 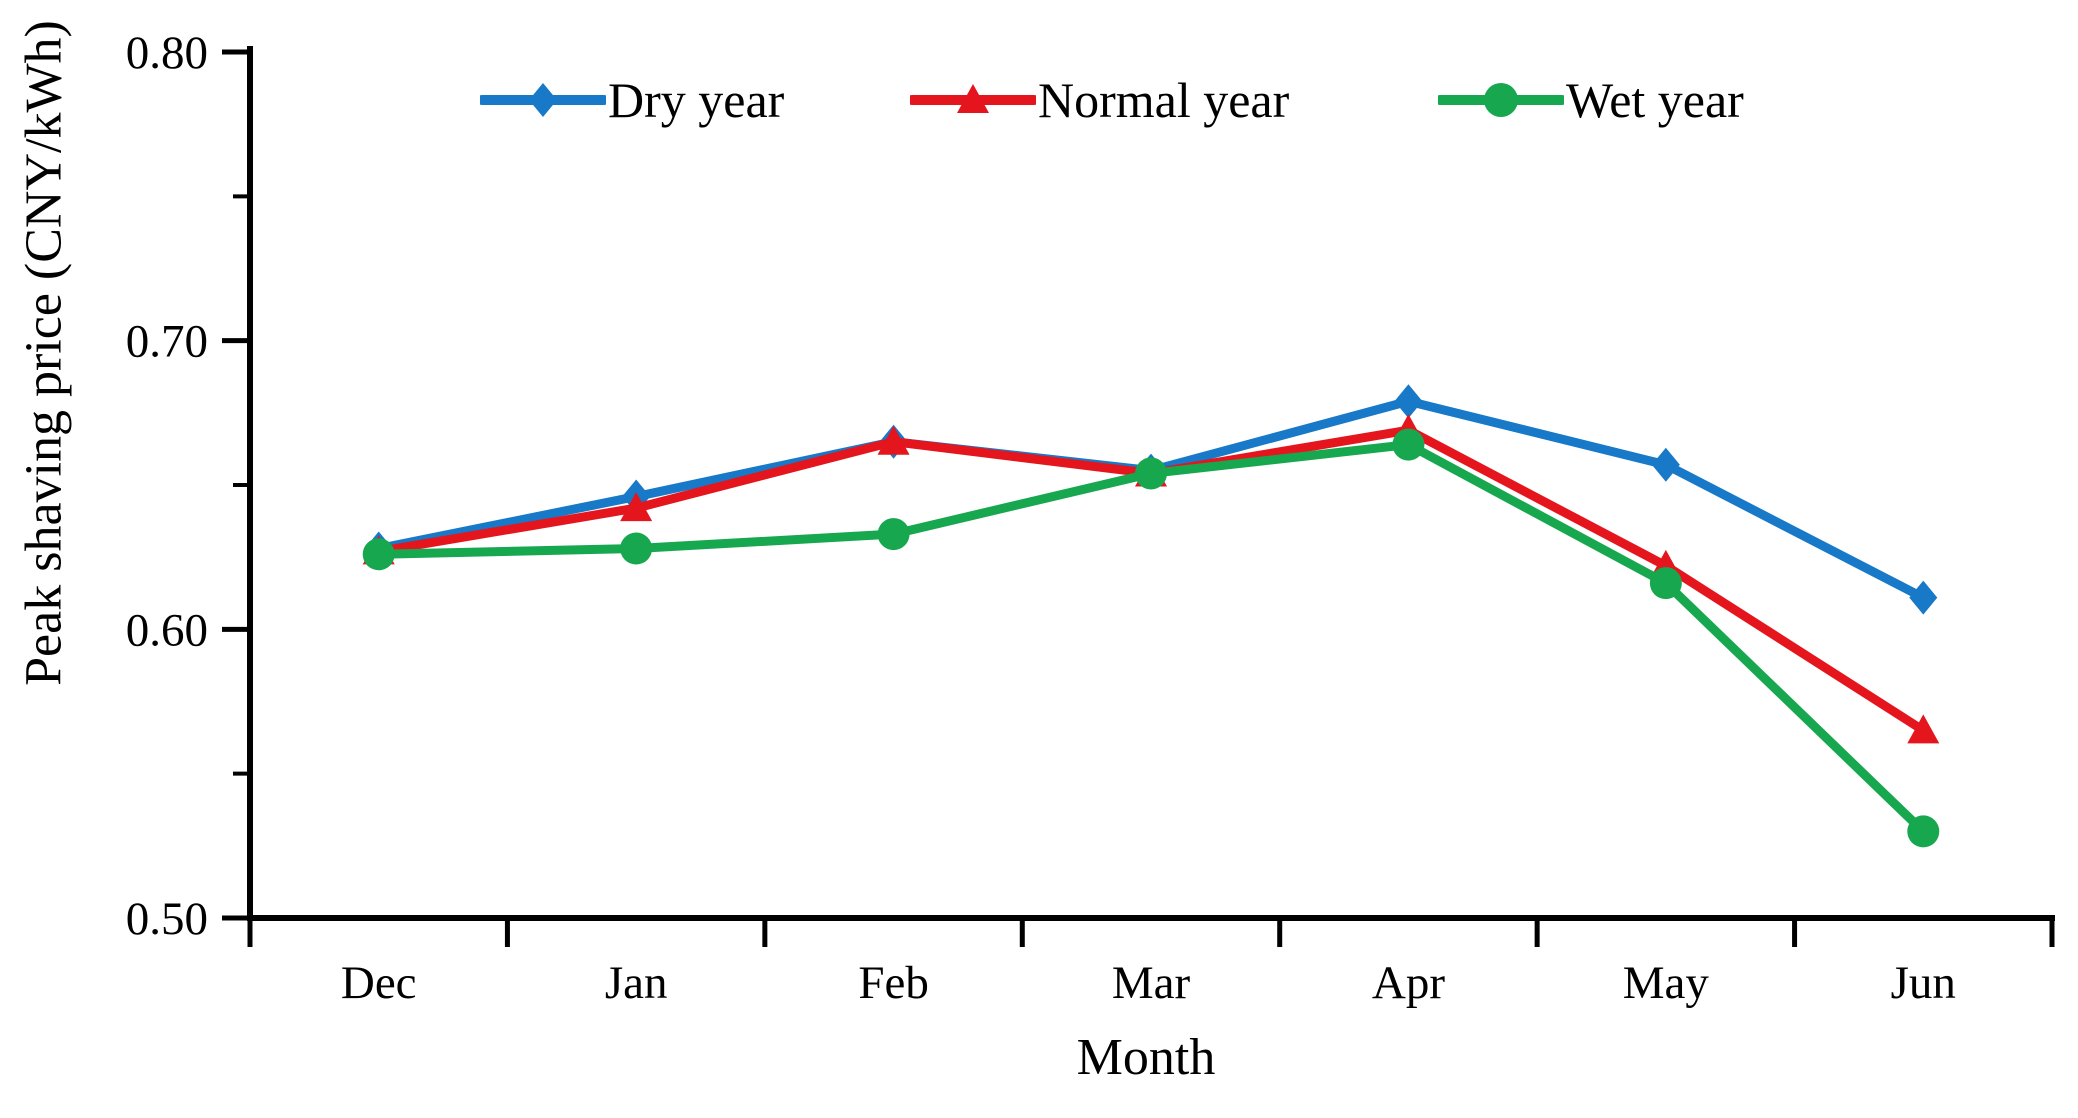 I want to click on diamond-icon, so click(x=543, y=100).